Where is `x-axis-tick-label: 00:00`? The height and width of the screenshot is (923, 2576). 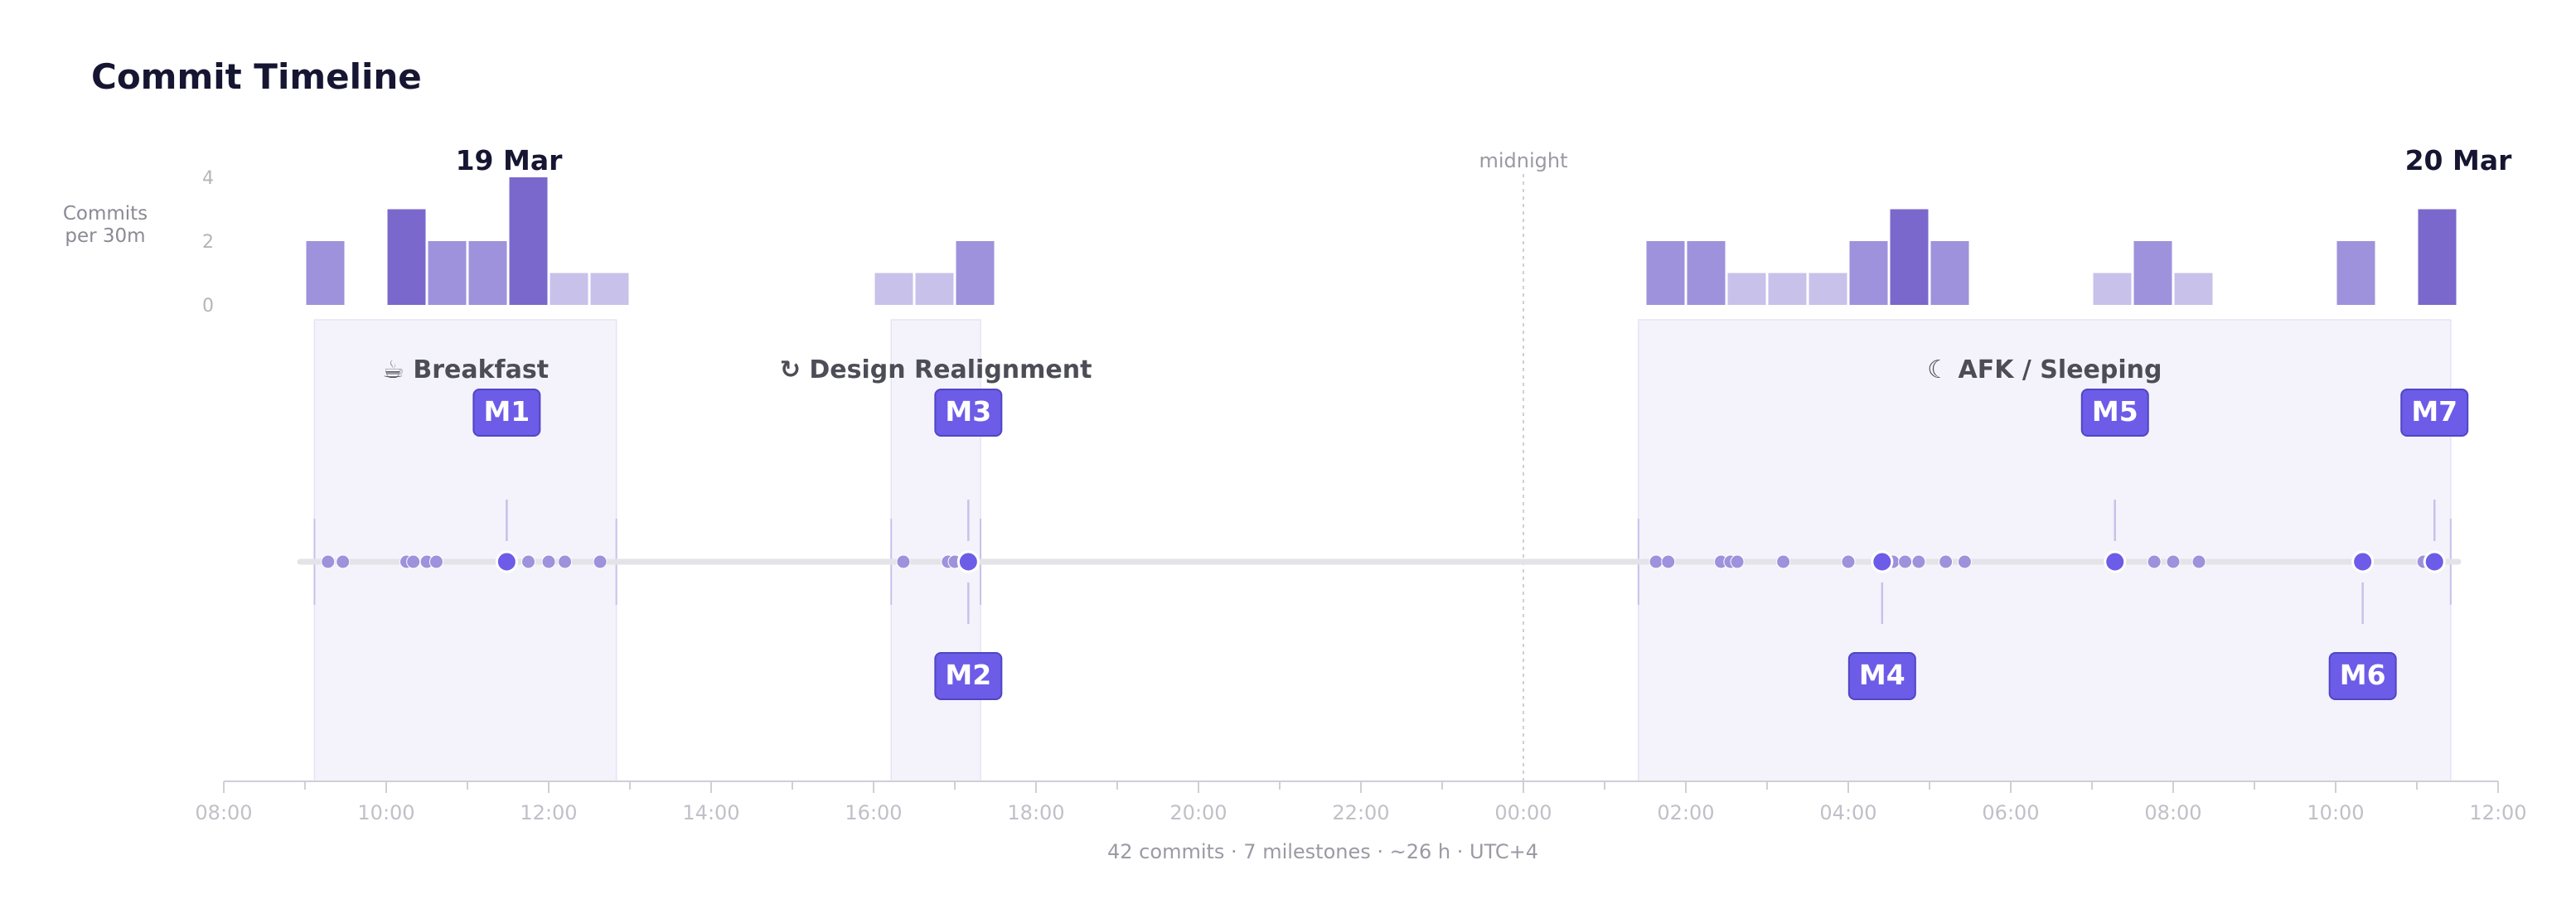 x-axis-tick-label: 00:00 is located at coordinates (1523, 812).